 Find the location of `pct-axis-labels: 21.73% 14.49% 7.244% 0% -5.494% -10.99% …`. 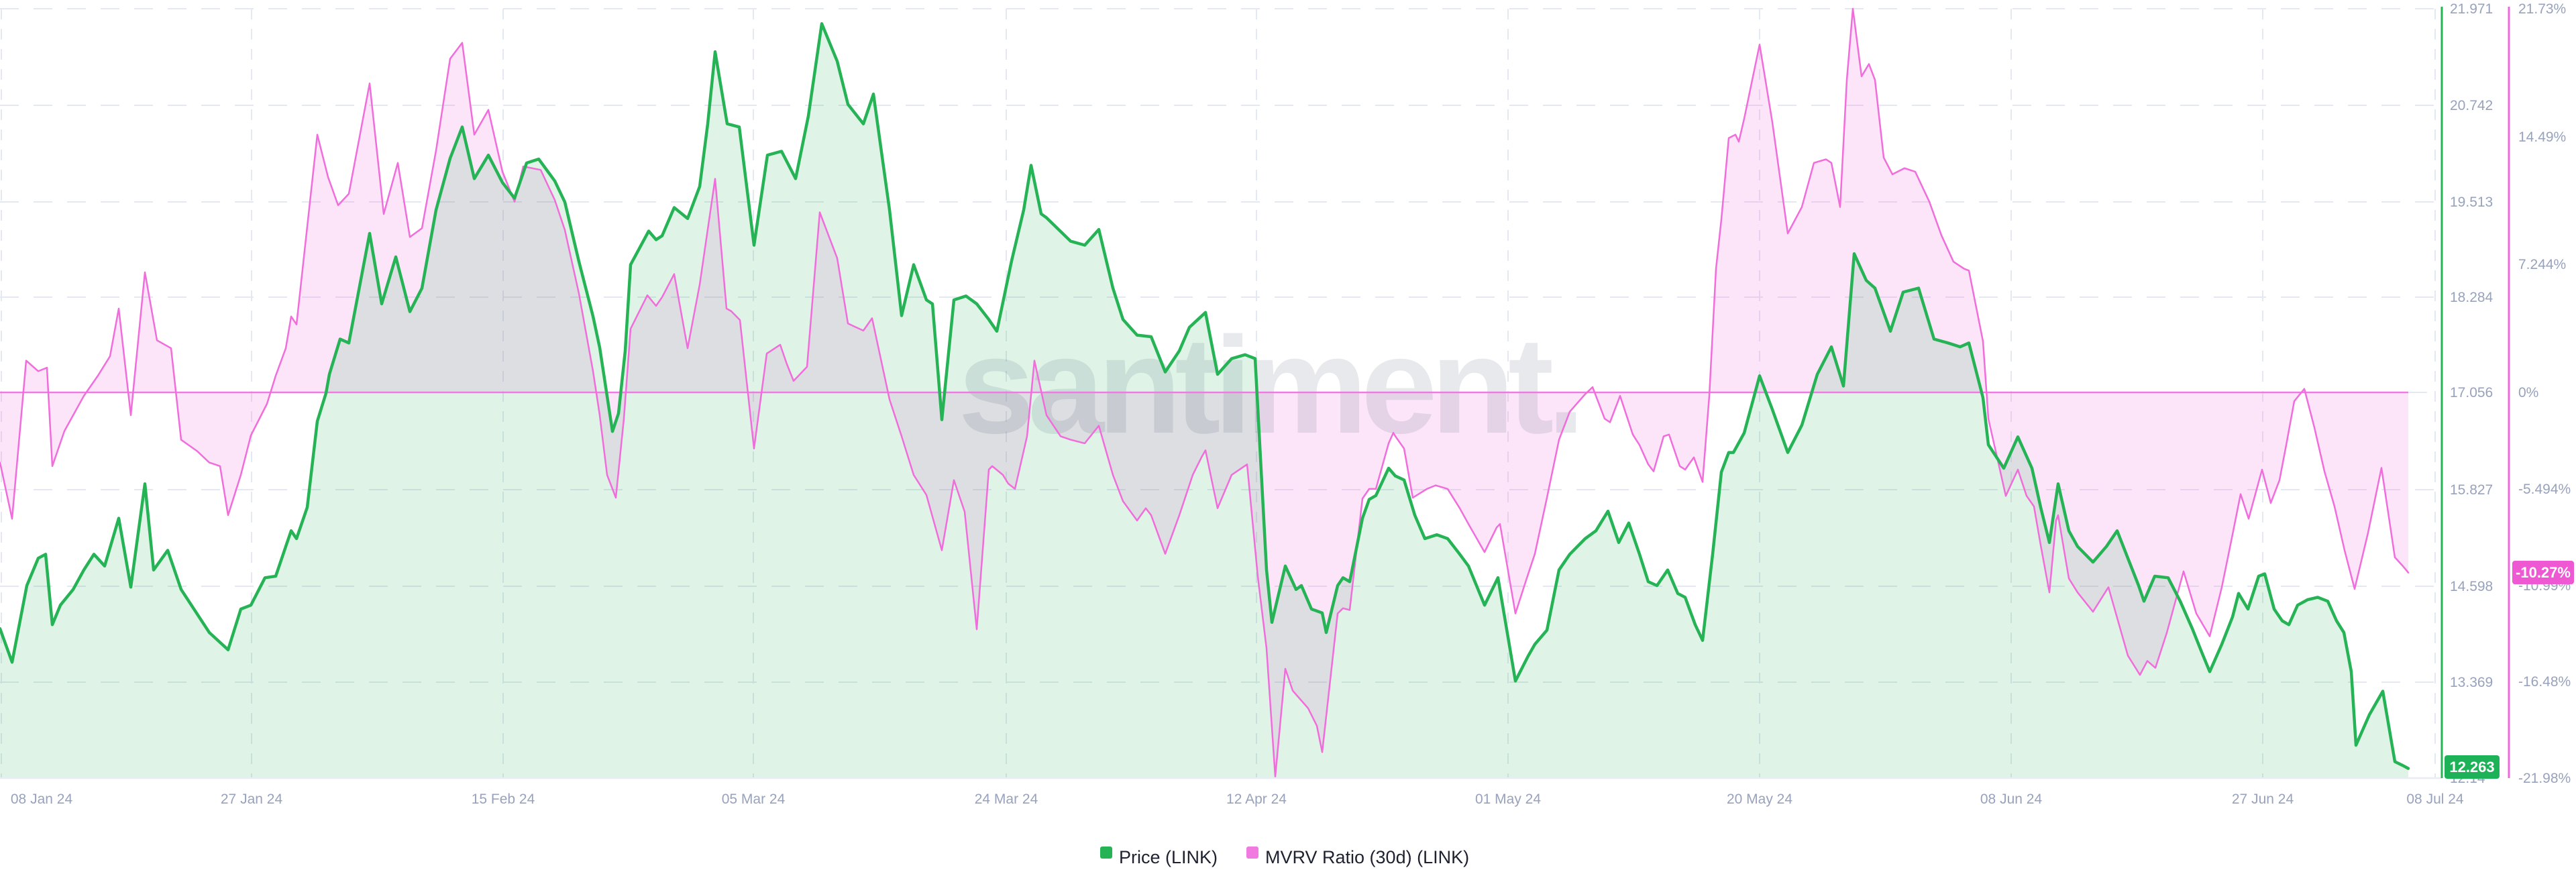

pct-axis-labels: 21.73% 14.49% 7.244% 0% -5.494% -10.99% … is located at coordinates (2544, 393).